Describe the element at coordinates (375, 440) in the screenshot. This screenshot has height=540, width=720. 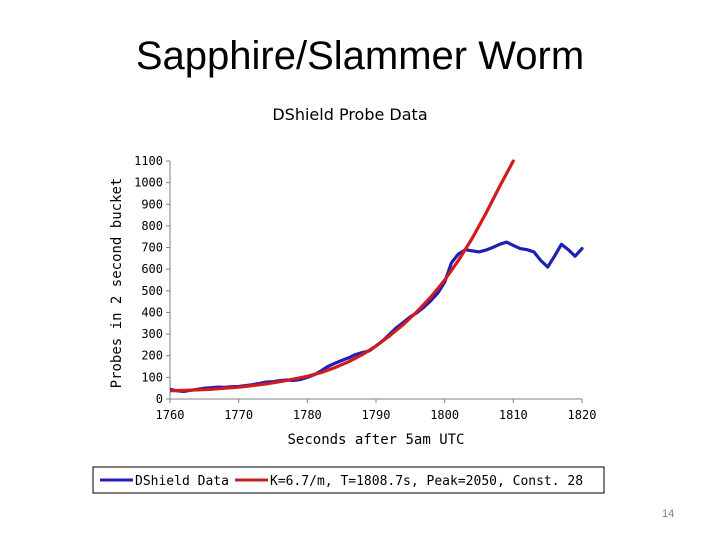
I see `x-axis-title: Seconds after 5am UTC` at that location.